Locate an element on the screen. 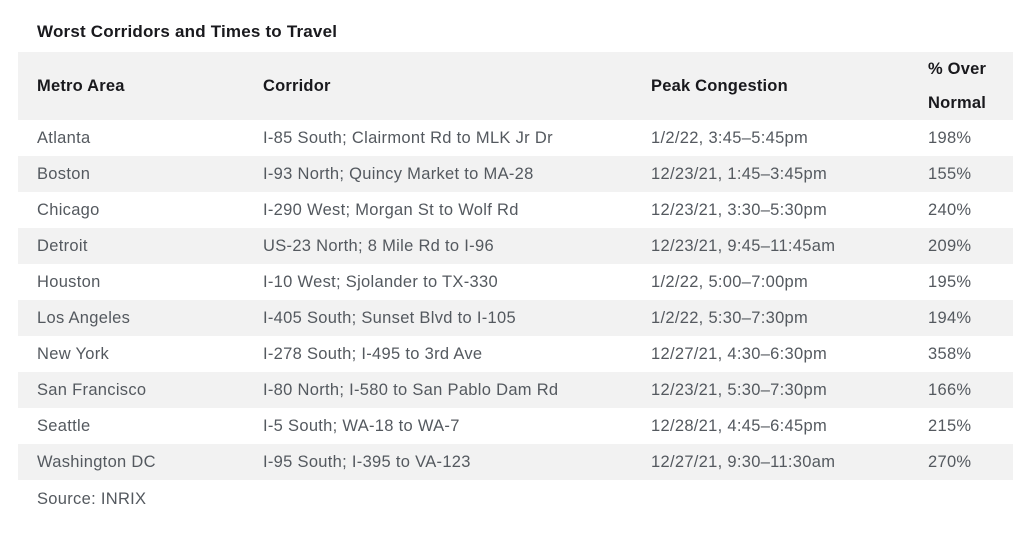 The image size is (1015, 539). metro-area-cell: Houston is located at coordinates (69, 281).